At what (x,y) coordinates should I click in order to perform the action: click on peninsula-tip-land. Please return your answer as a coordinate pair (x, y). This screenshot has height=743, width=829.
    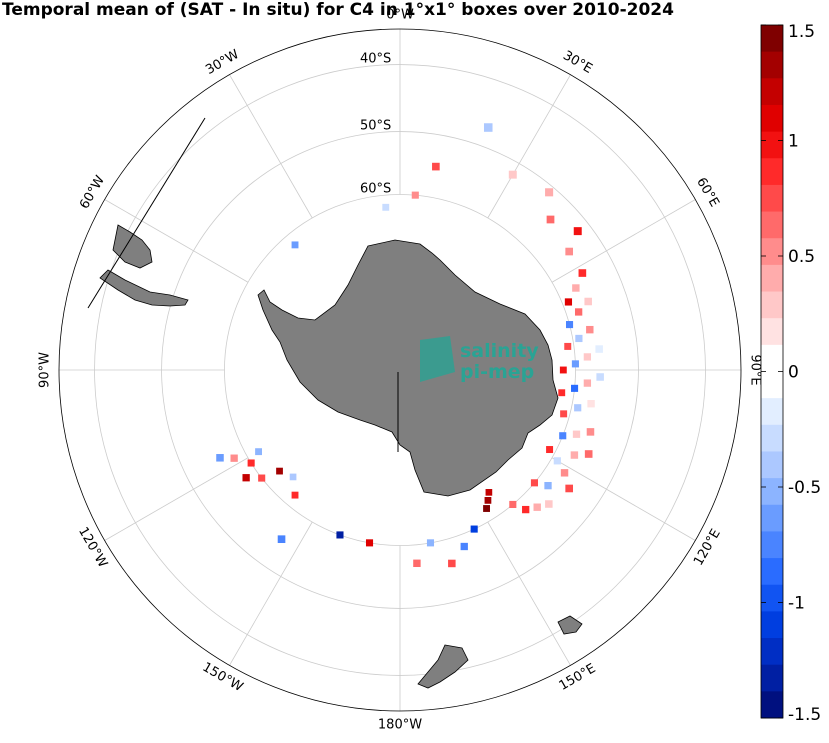
    Looking at the image, I should click on (132, 246).